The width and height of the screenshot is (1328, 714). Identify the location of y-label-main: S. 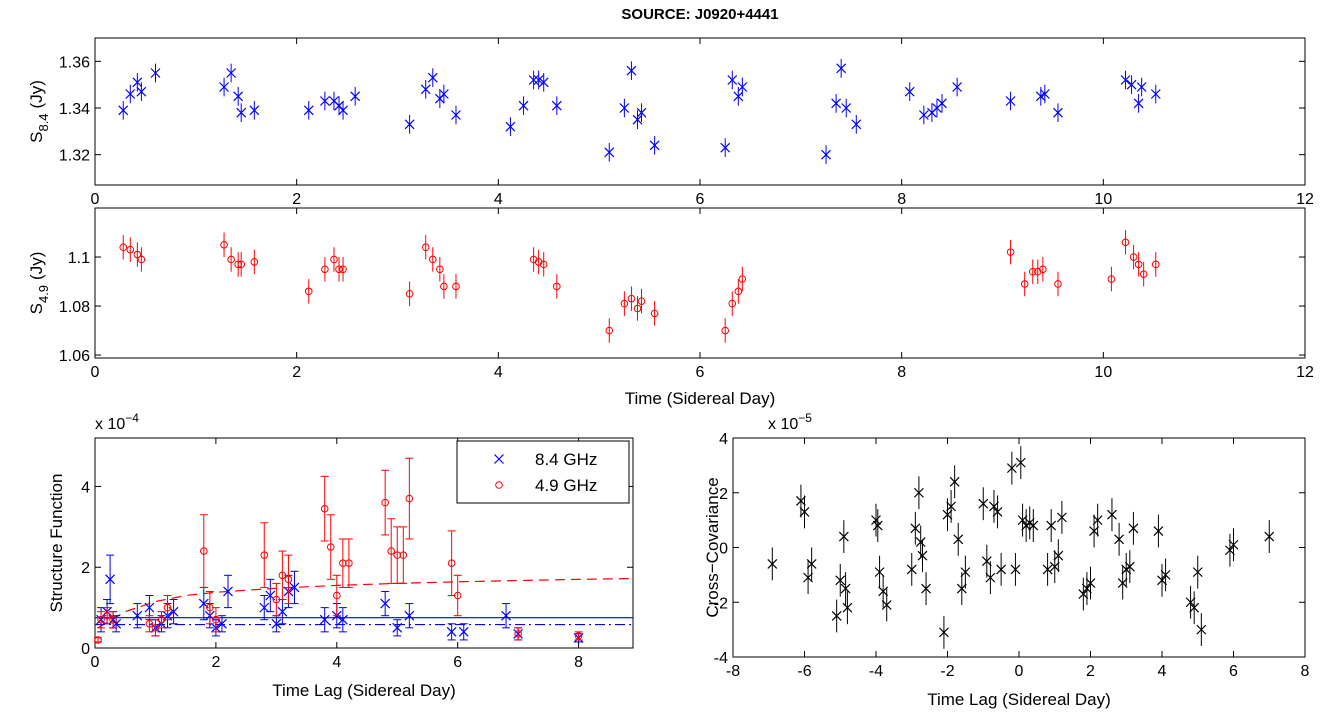
(36, 308).